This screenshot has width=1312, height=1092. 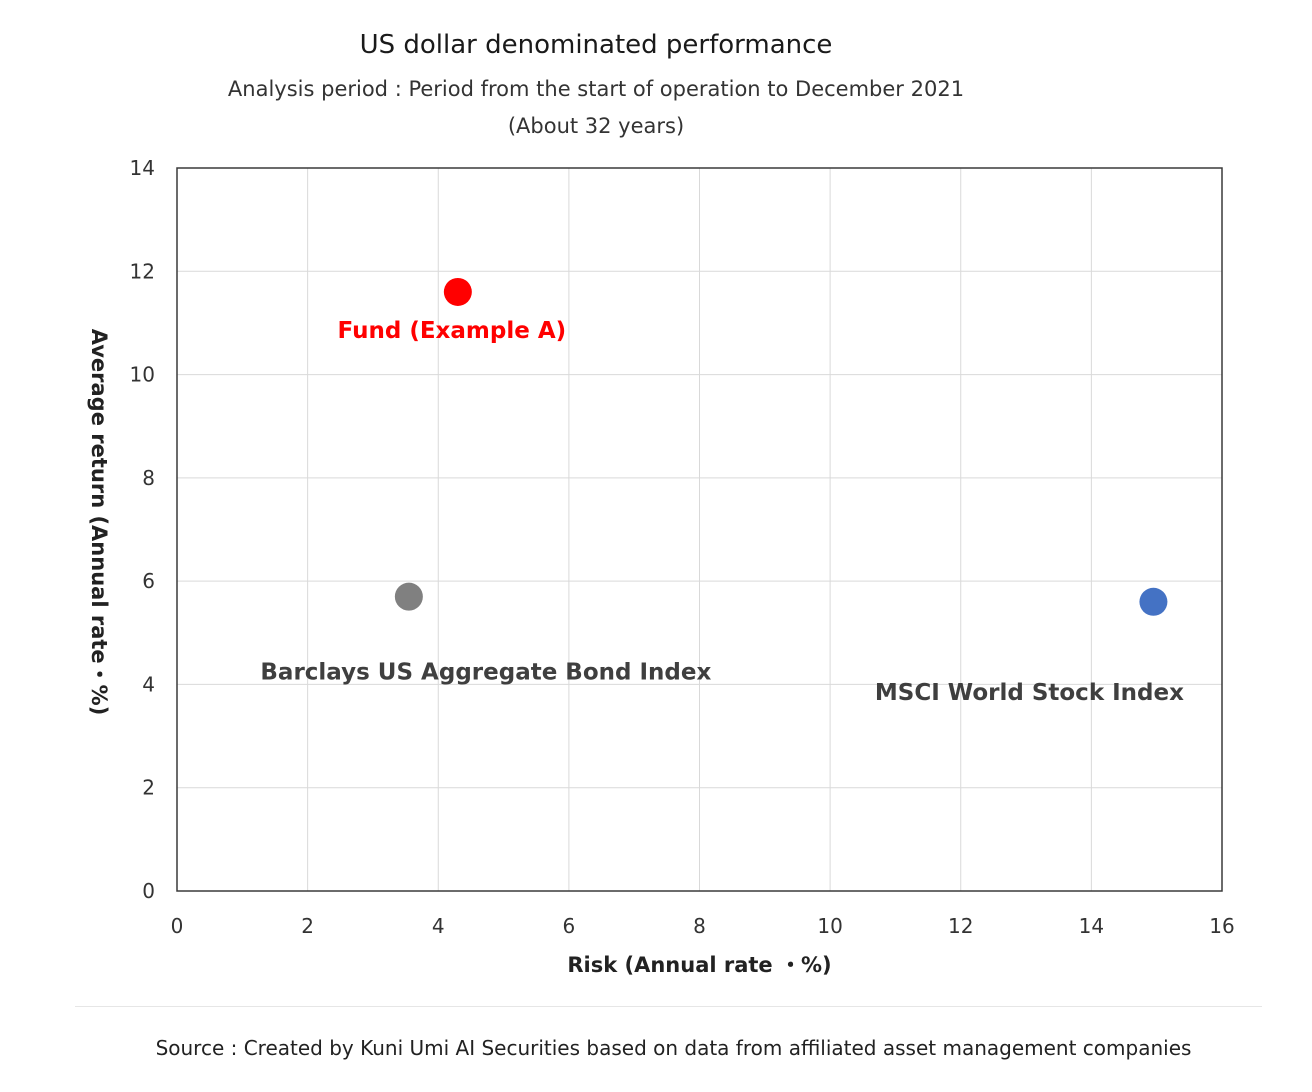 What do you see at coordinates (148, 581) in the screenshot?
I see `y-tick-label: 6` at bounding box center [148, 581].